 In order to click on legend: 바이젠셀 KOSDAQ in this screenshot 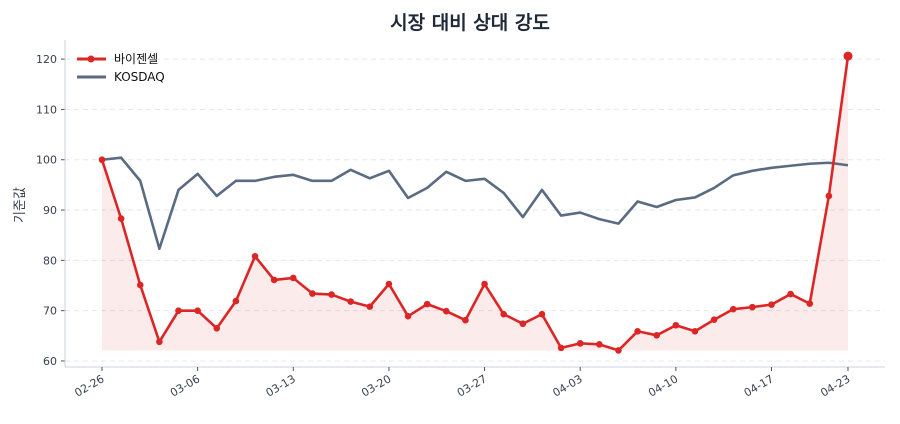, I will do `click(121, 68)`.